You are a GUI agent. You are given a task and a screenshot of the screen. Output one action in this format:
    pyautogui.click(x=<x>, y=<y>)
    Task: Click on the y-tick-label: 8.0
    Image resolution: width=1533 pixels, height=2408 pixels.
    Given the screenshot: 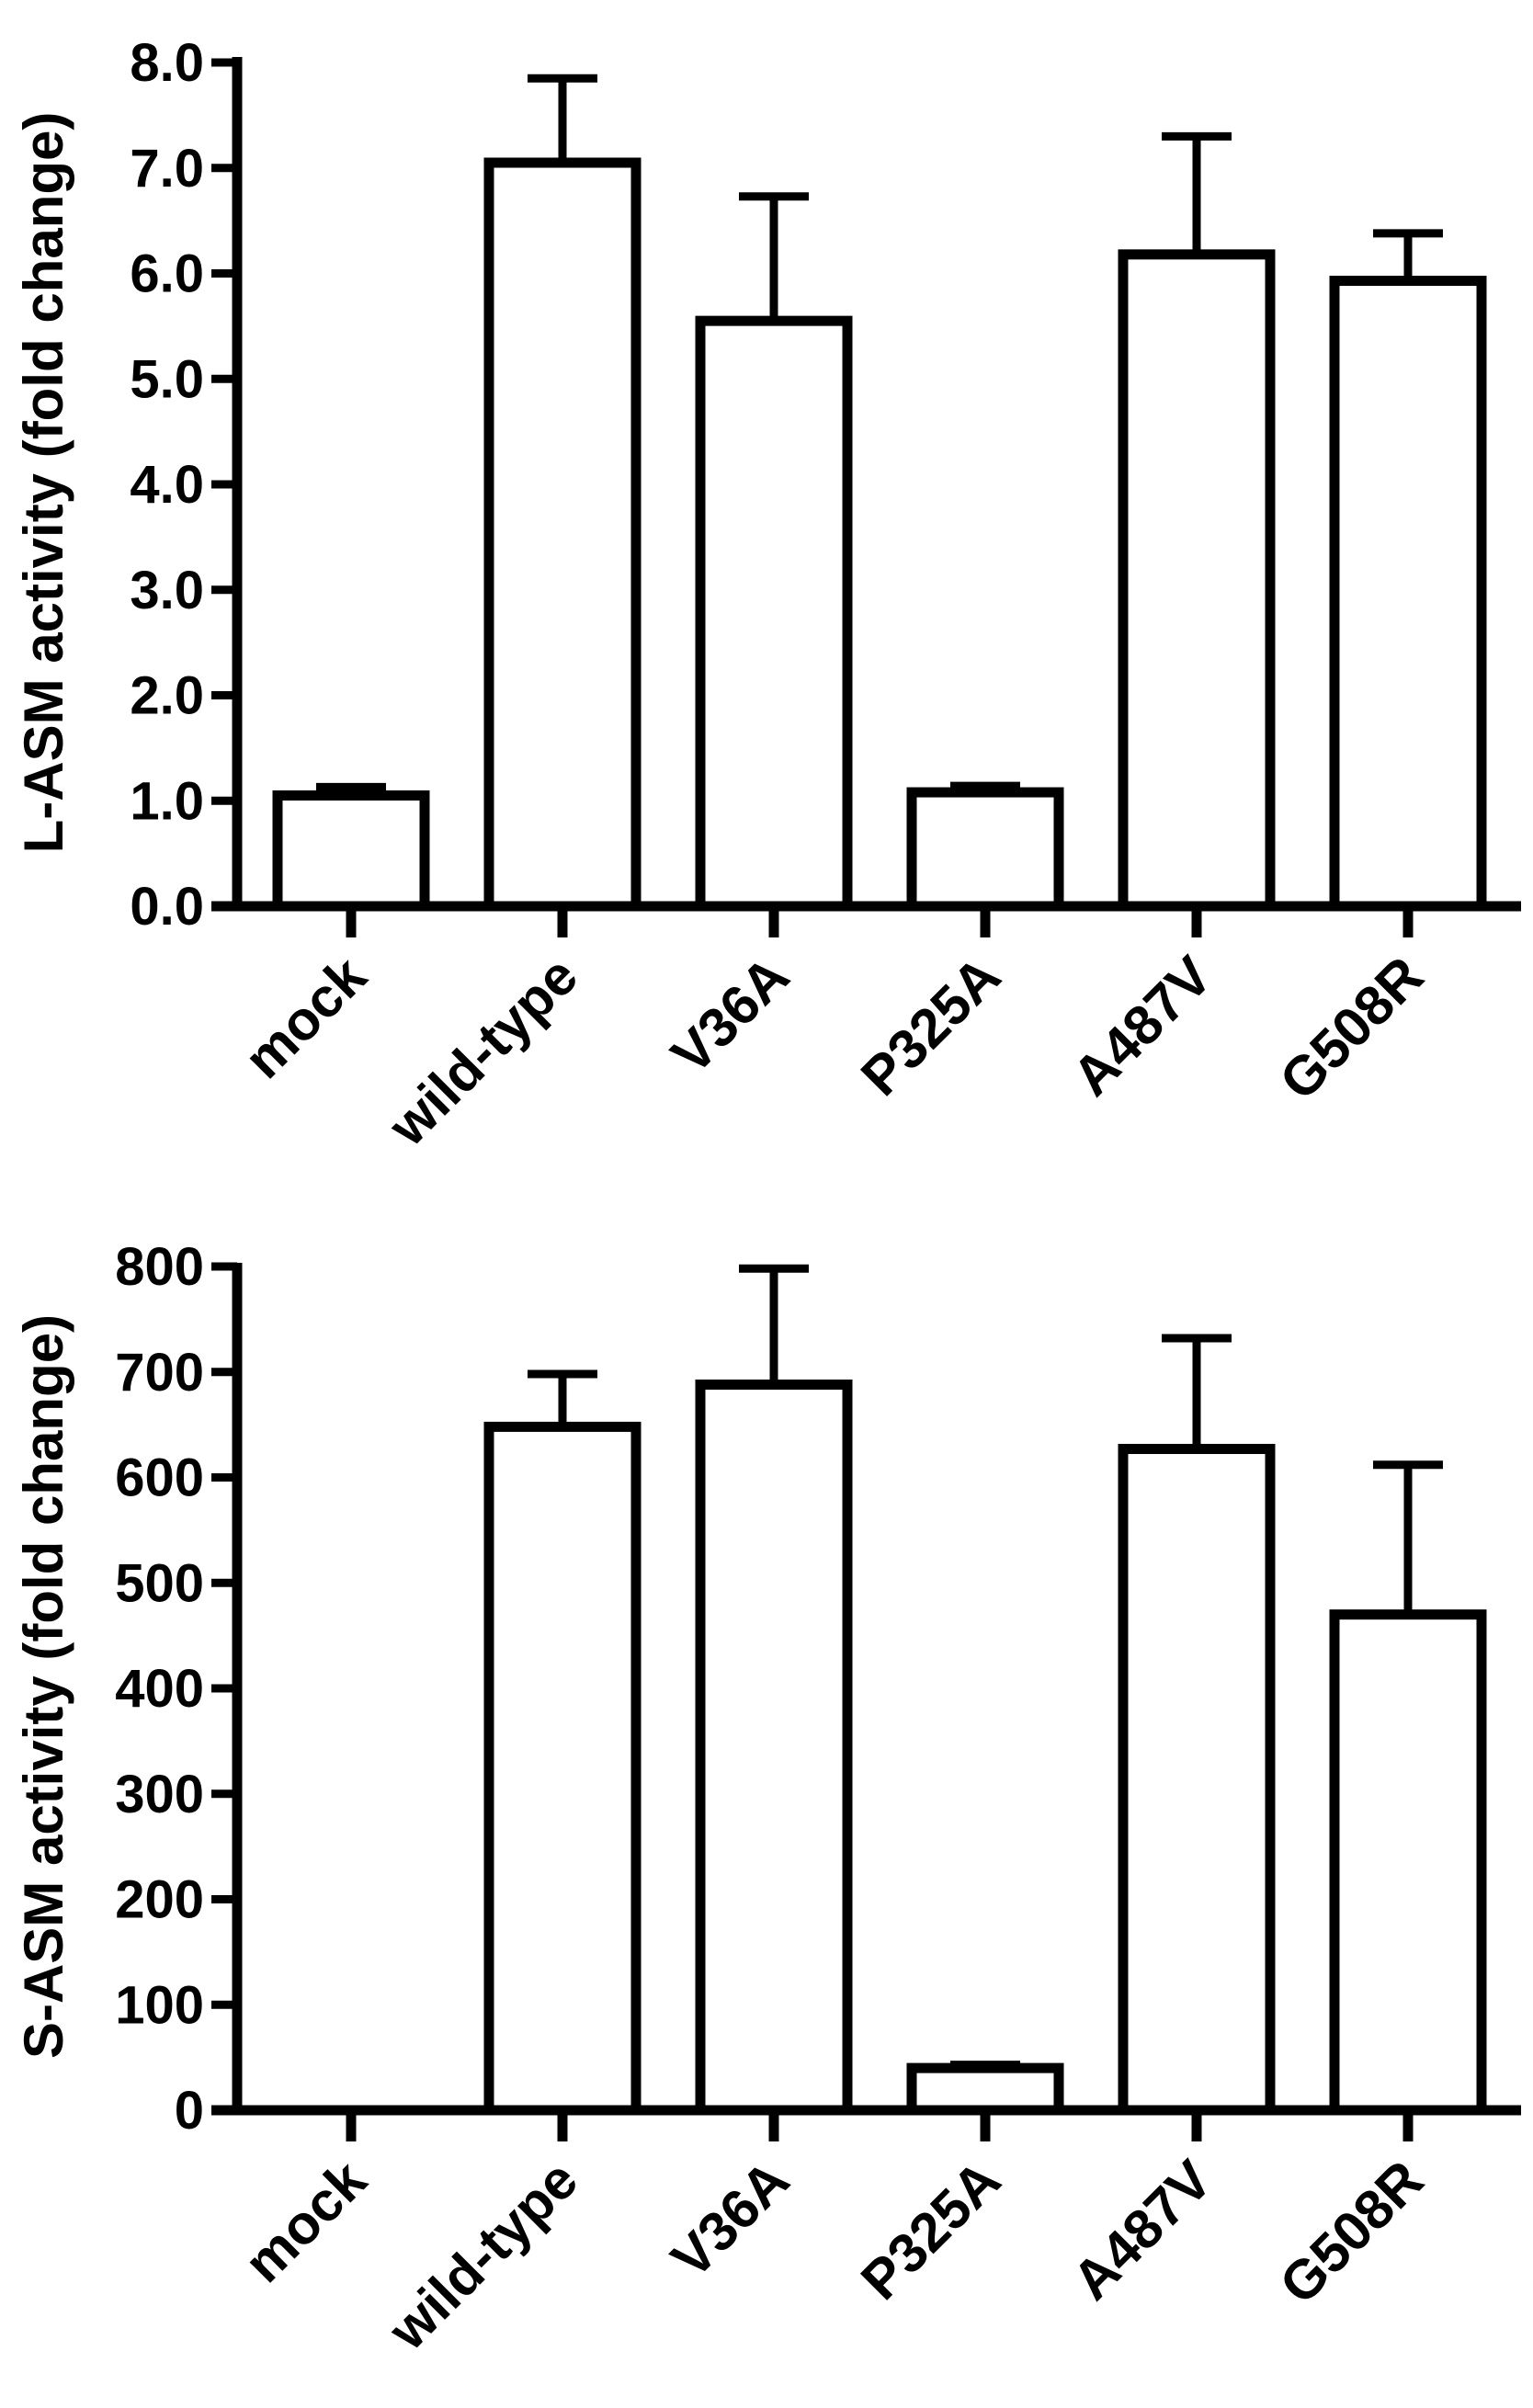 What is the action you would take?
    pyautogui.click(x=167, y=63)
    